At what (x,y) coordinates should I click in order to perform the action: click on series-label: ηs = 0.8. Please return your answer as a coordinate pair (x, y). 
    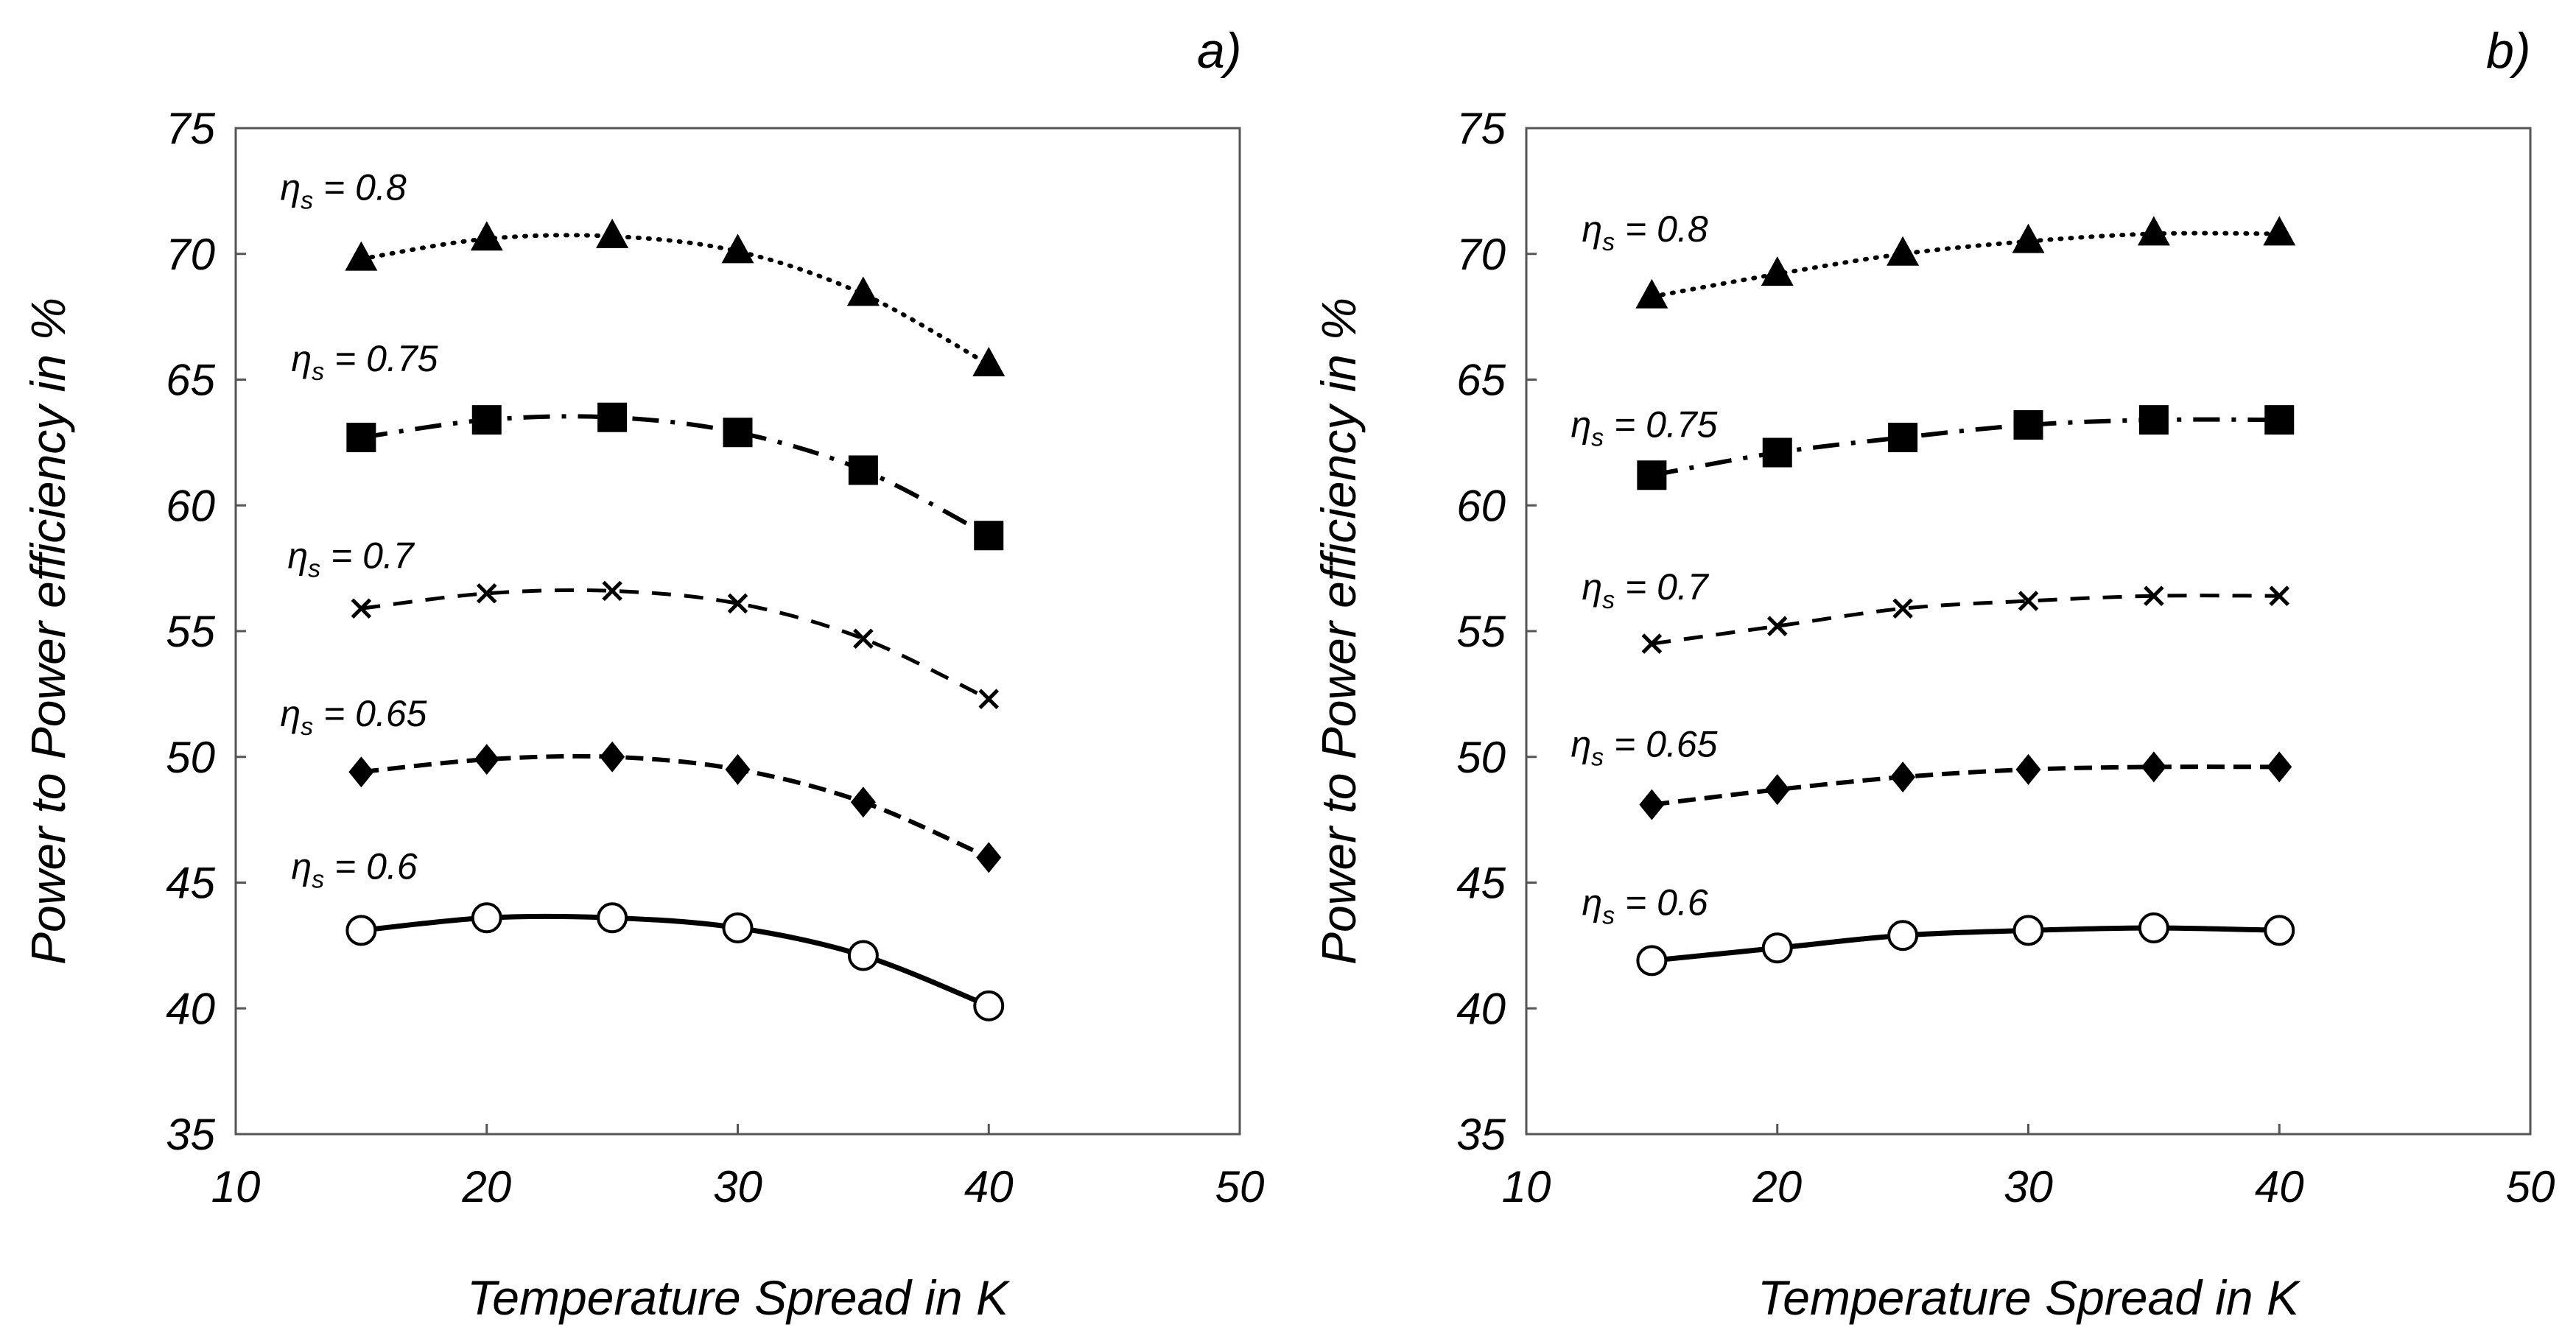
    Looking at the image, I should click on (1645, 232).